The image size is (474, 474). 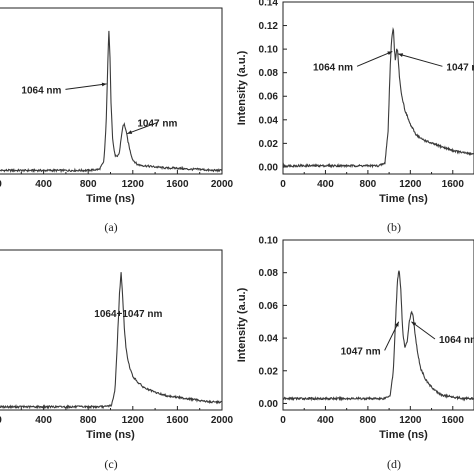 What do you see at coordinates (110, 464) in the screenshot?
I see `panel-label-c: (c)` at bounding box center [110, 464].